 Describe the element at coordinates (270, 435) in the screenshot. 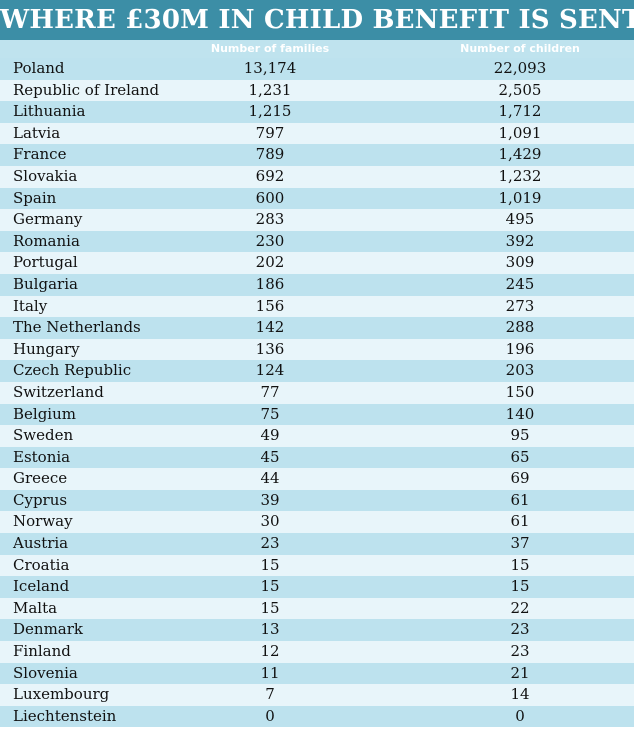

I see `families-cell: 49` at that location.